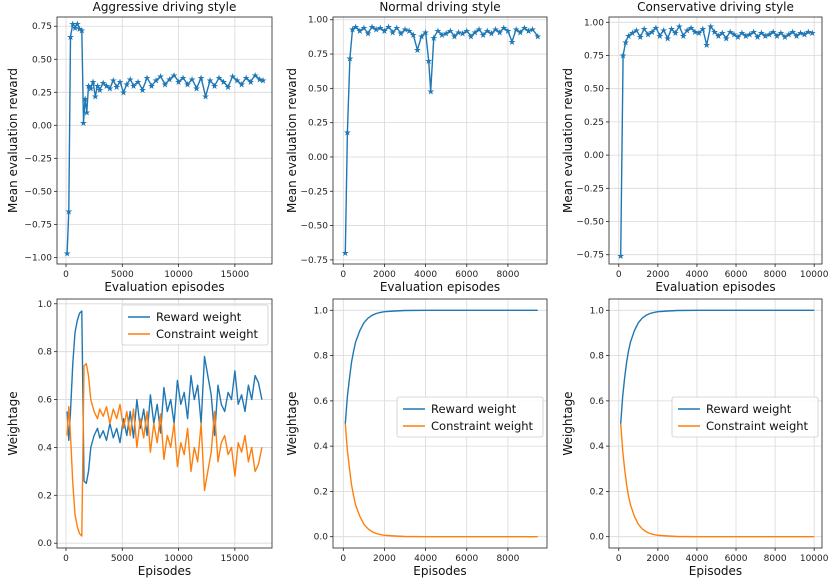 Image resolution: width=830 pixels, height=583 pixels. What do you see at coordinates (122, 559) in the screenshot?
I see `x-tick-label: 5000` at bounding box center [122, 559].